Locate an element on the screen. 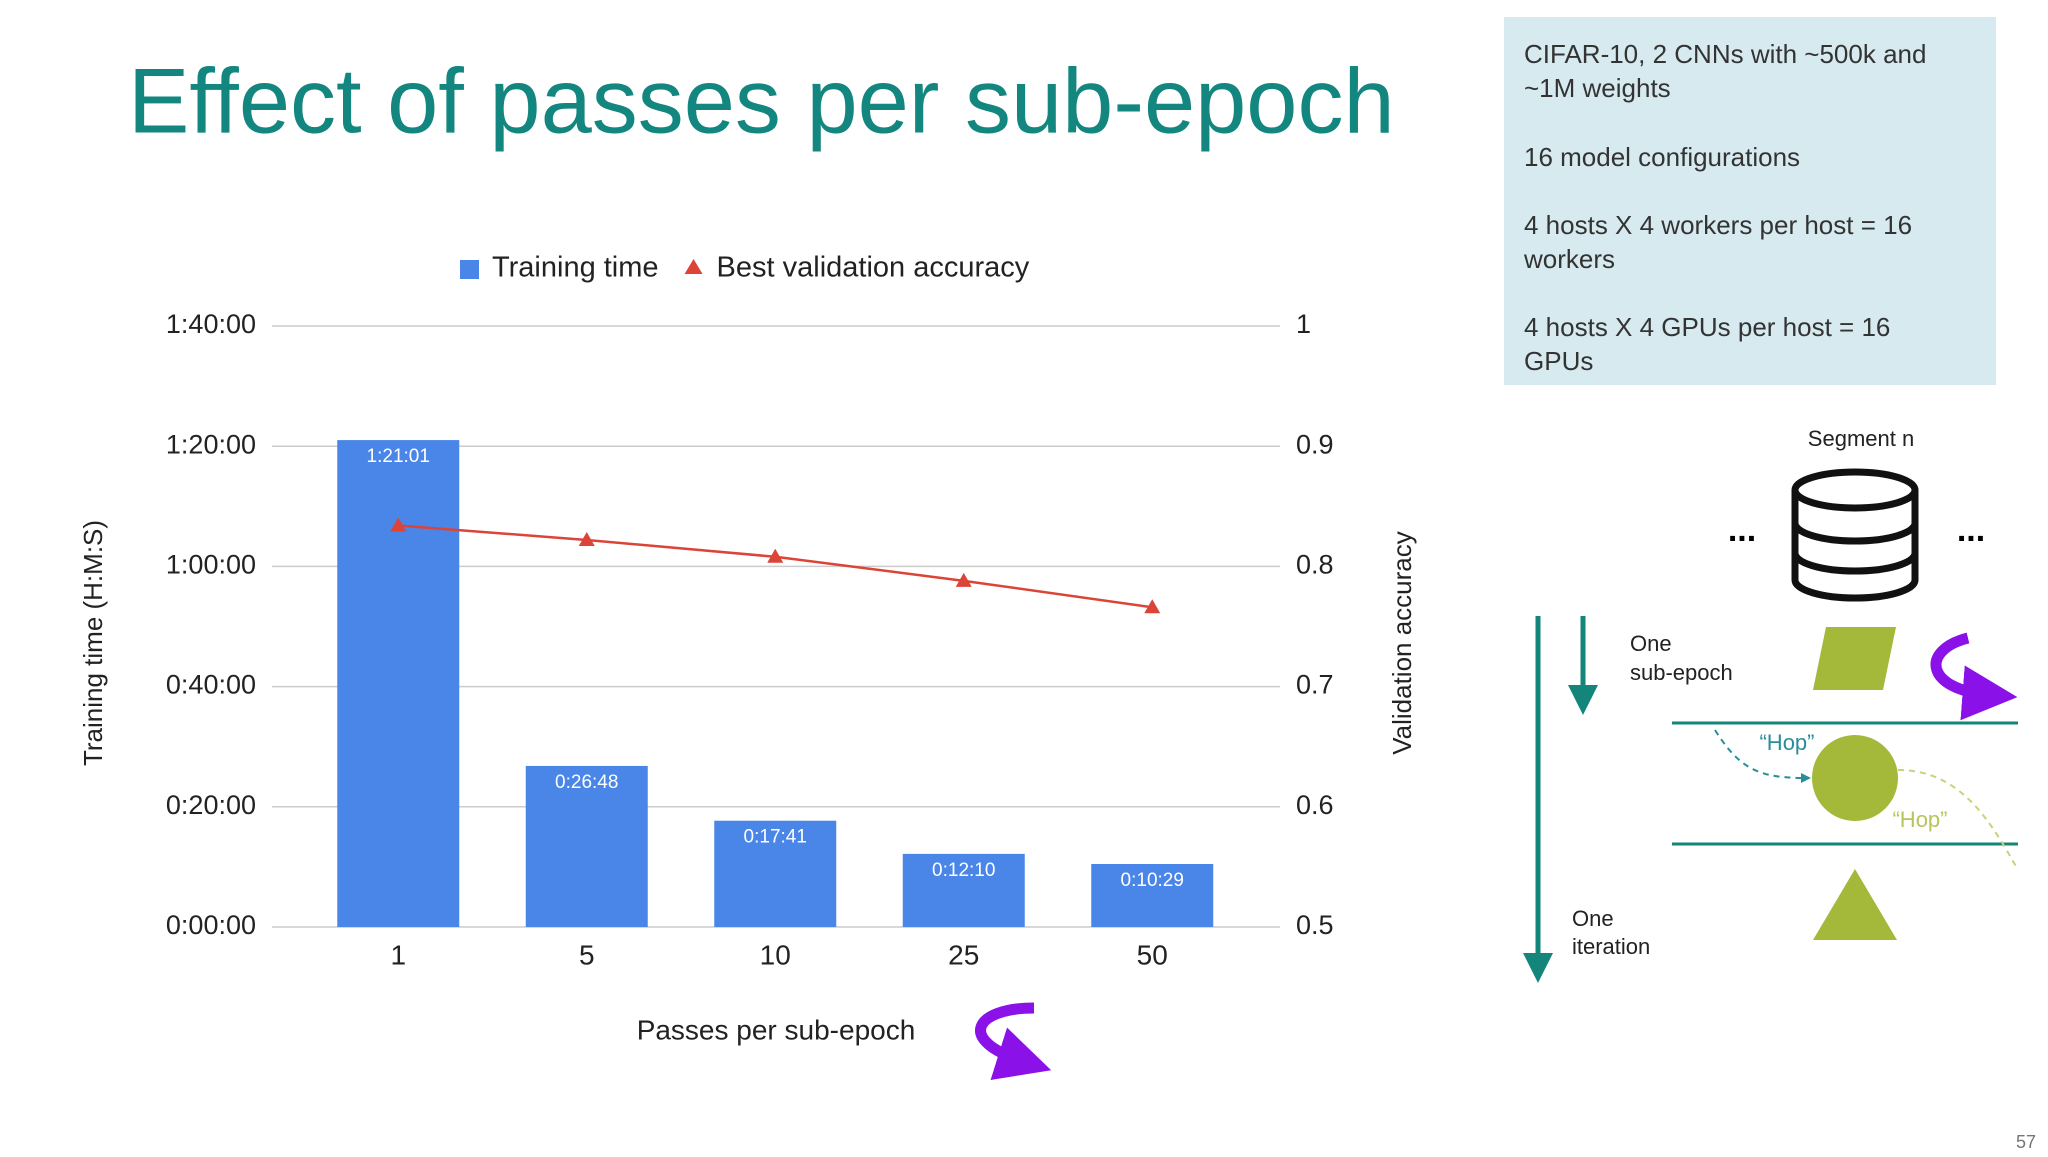  y2-tick-label: 0.7 is located at coordinates (1315, 685).